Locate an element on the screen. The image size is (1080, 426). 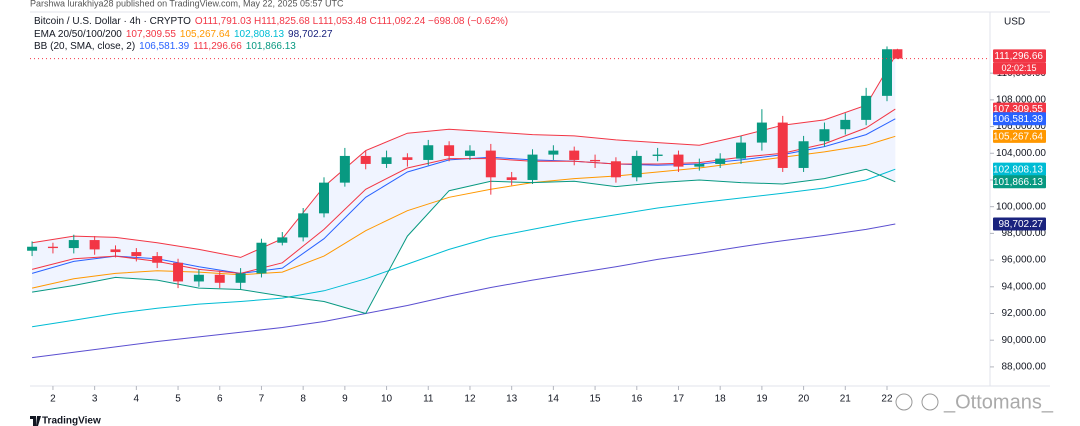
y-tick-label: 104,000.00 is located at coordinates (1021, 153).